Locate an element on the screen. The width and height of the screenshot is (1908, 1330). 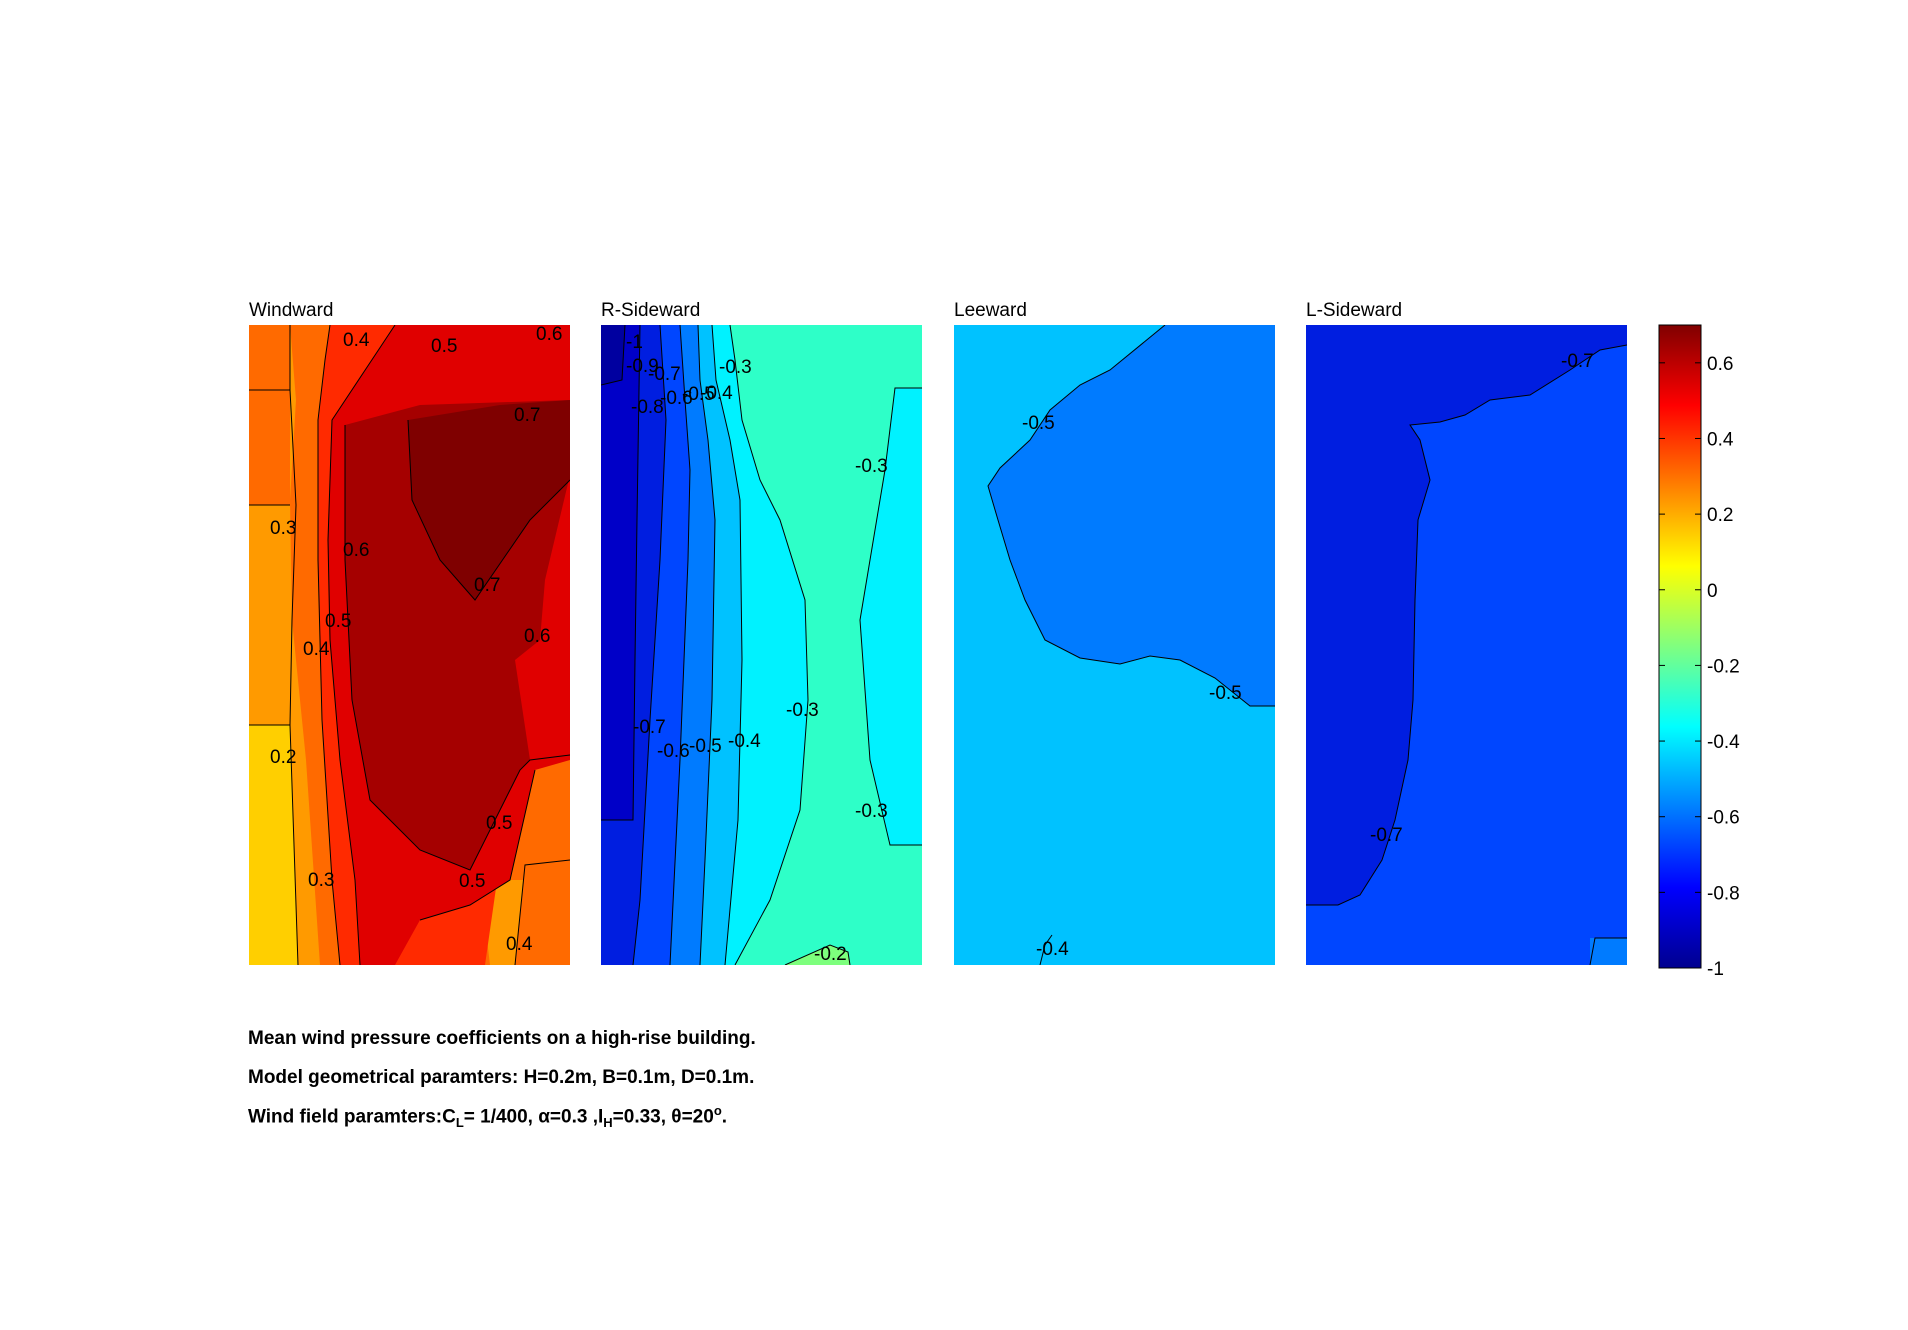
colorbar-tick-label: -1 is located at coordinates (1715, 969).